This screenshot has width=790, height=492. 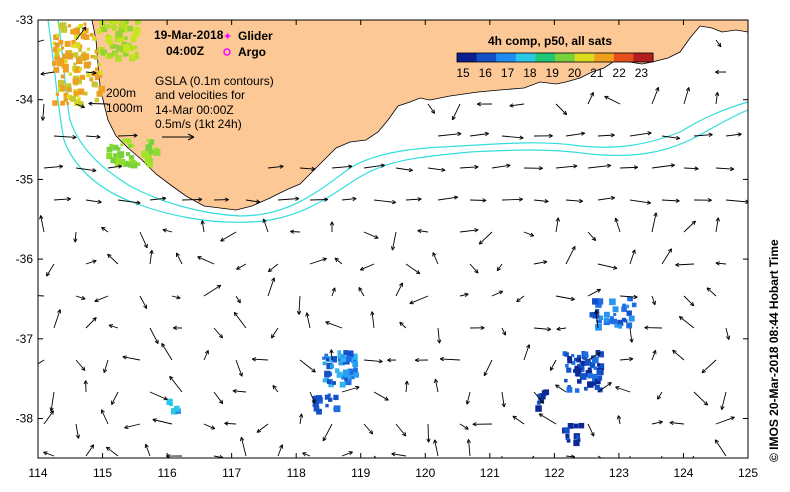 What do you see at coordinates (255, 36) in the screenshot?
I see `glider-label: Glider` at bounding box center [255, 36].